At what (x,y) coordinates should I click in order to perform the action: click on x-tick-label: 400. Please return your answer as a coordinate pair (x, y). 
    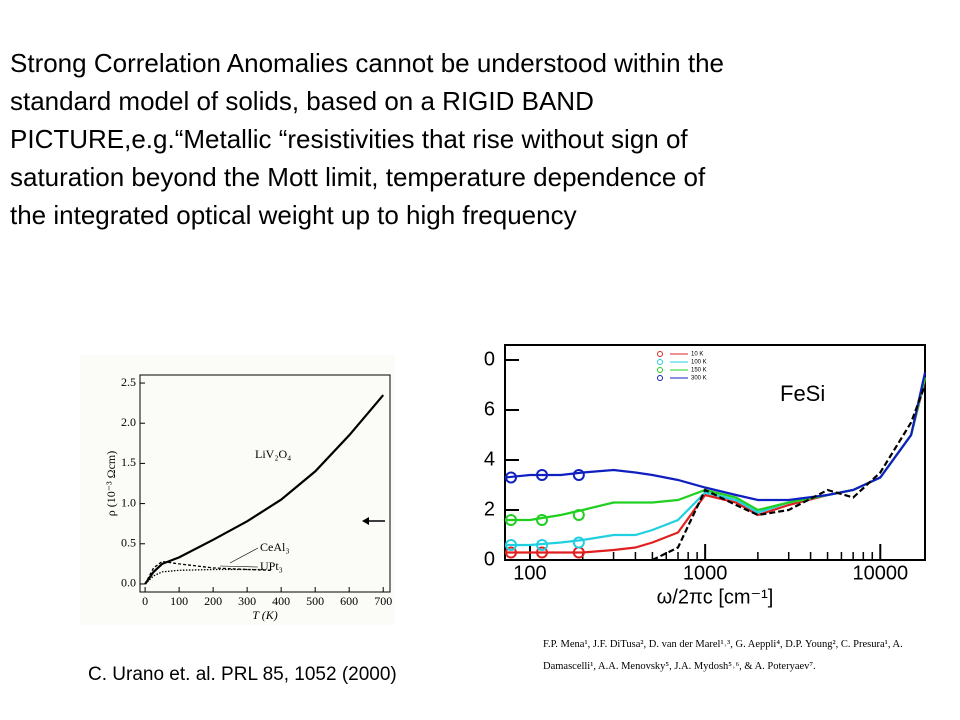
    Looking at the image, I should click on (281, 601).